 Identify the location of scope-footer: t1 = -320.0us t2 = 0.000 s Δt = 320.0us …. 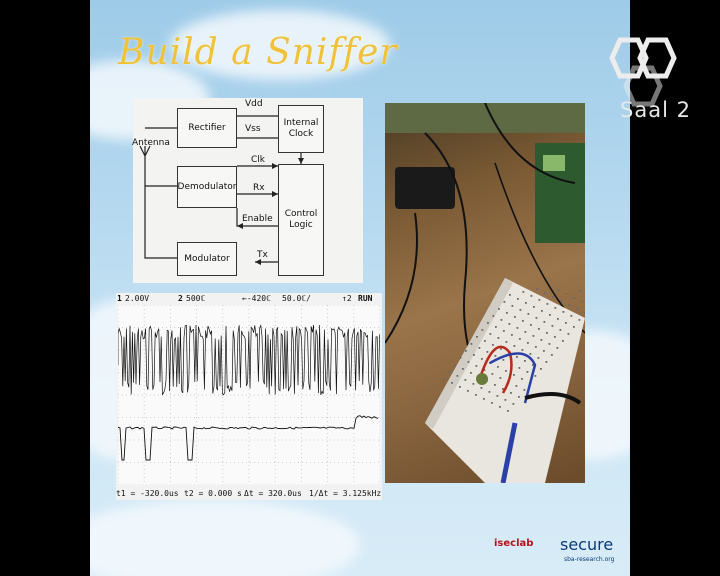
(249, 494).